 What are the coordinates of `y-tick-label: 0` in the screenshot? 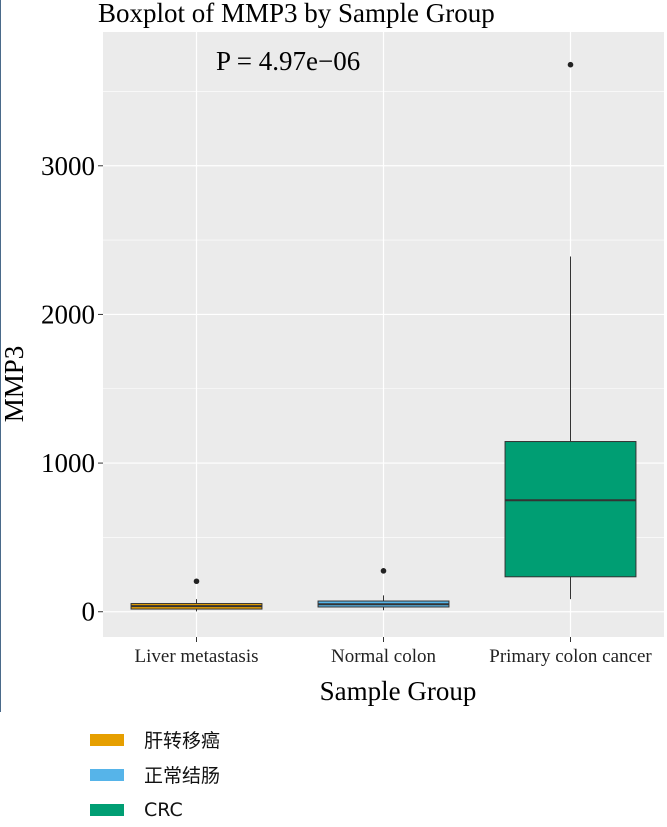 It's located at (89, 612).